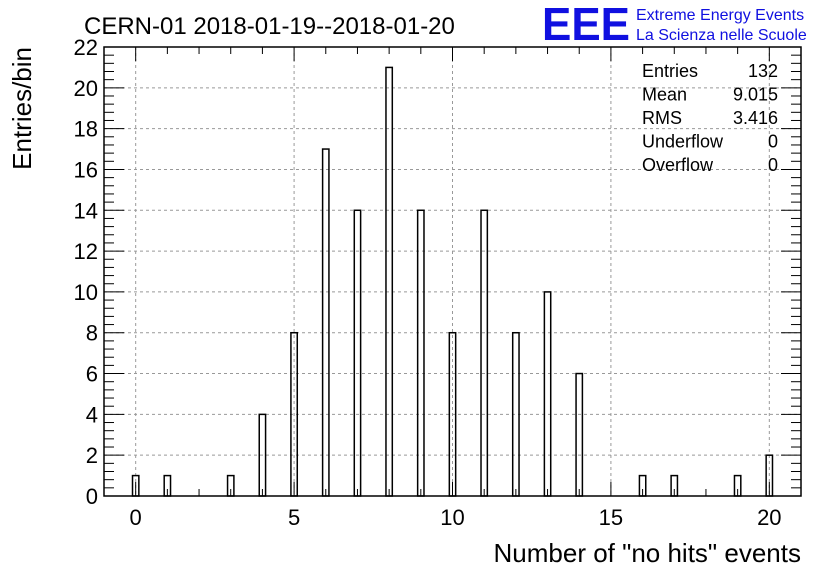 This screenshot has width=836, height=572. Describe the element at coordinates (86, 251) in the screenshot. I see `y-tick-label: 12` at that location.